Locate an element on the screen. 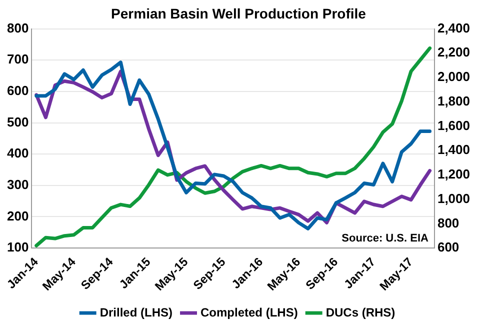  y2-tick-label: 1,000 is located at coordinates (453, 198).